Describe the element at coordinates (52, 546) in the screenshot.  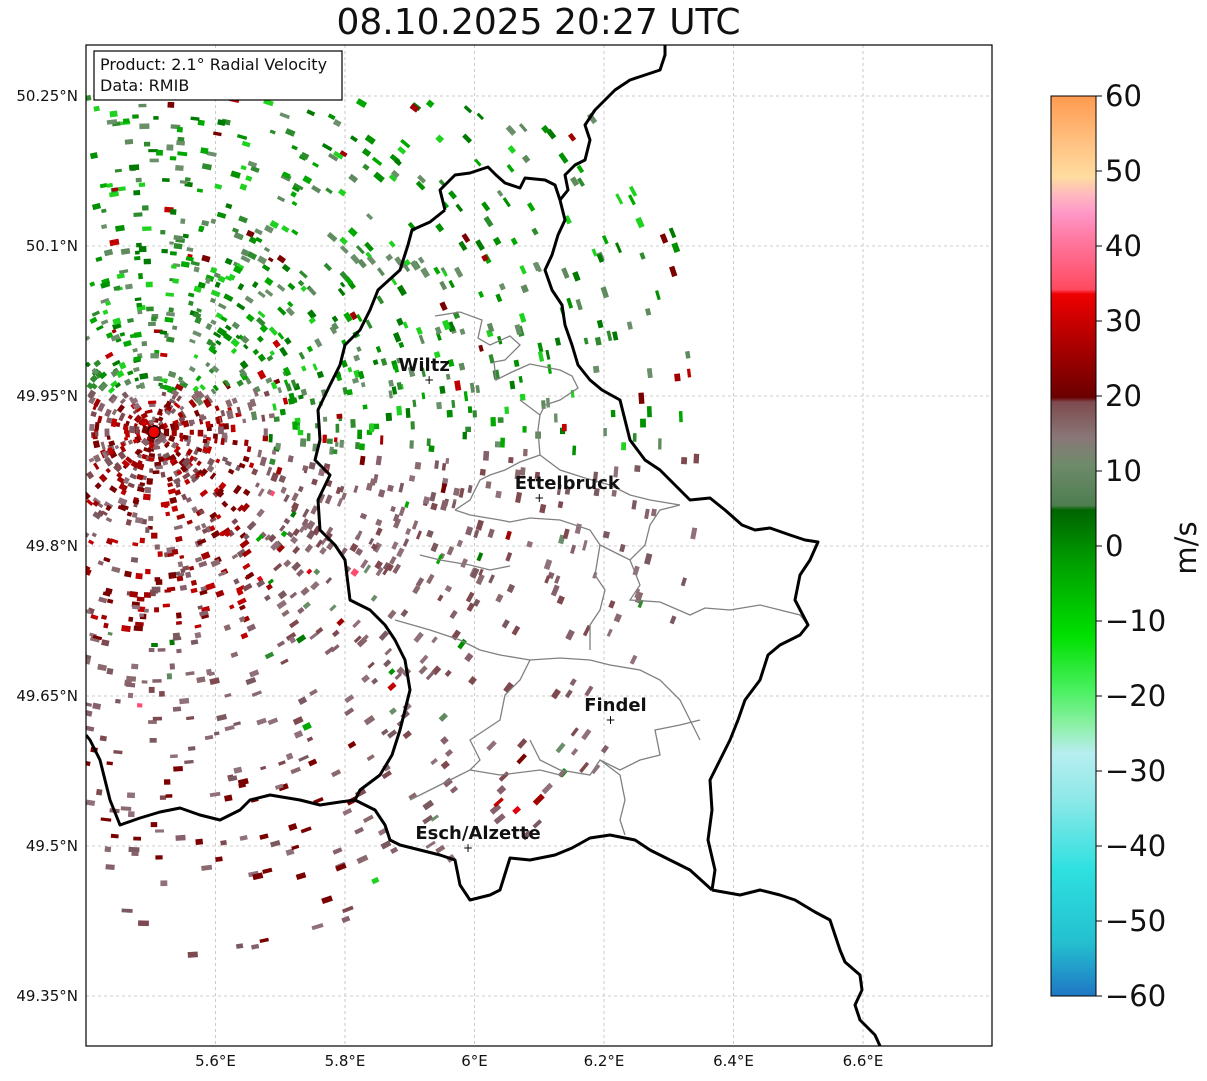
I see `lat-tick-label: 49.8°N` at that location.